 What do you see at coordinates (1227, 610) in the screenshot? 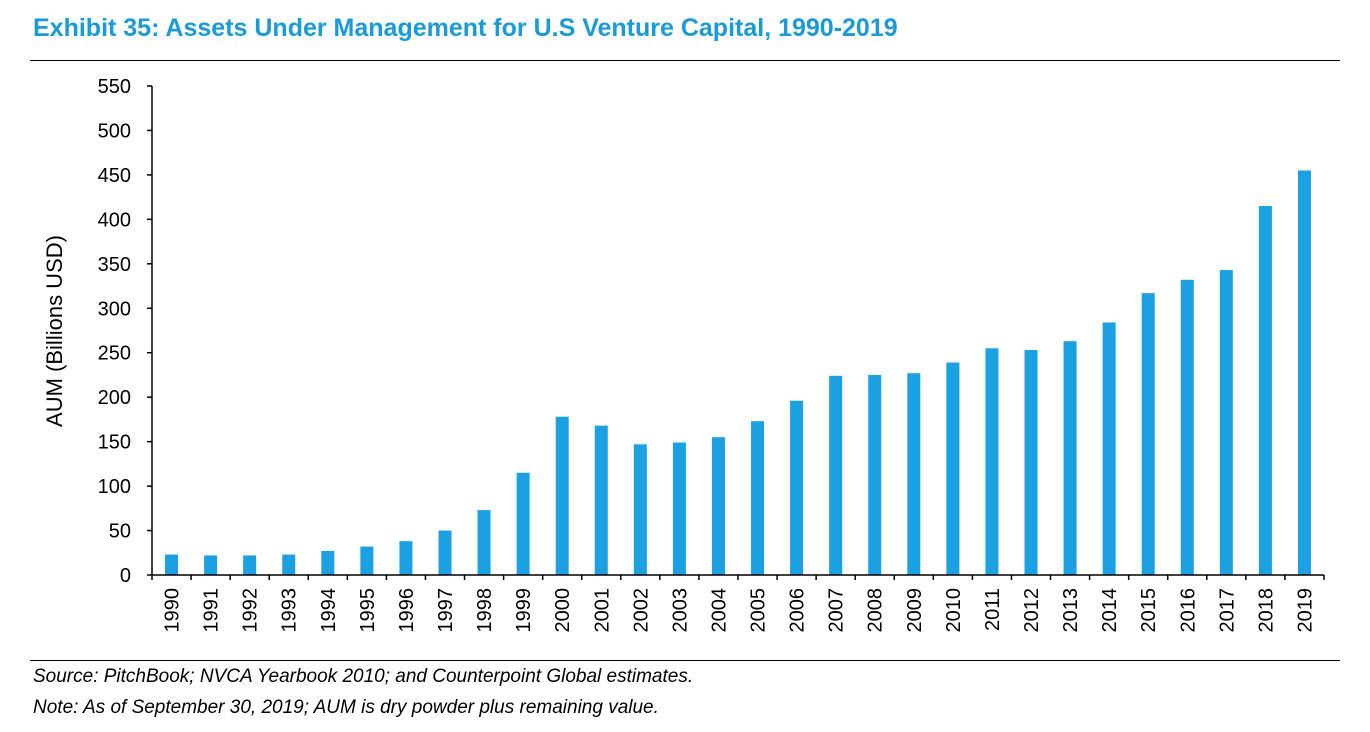
I see `x-tick-label-2017: 2017` at bounding box center [1227, 610].